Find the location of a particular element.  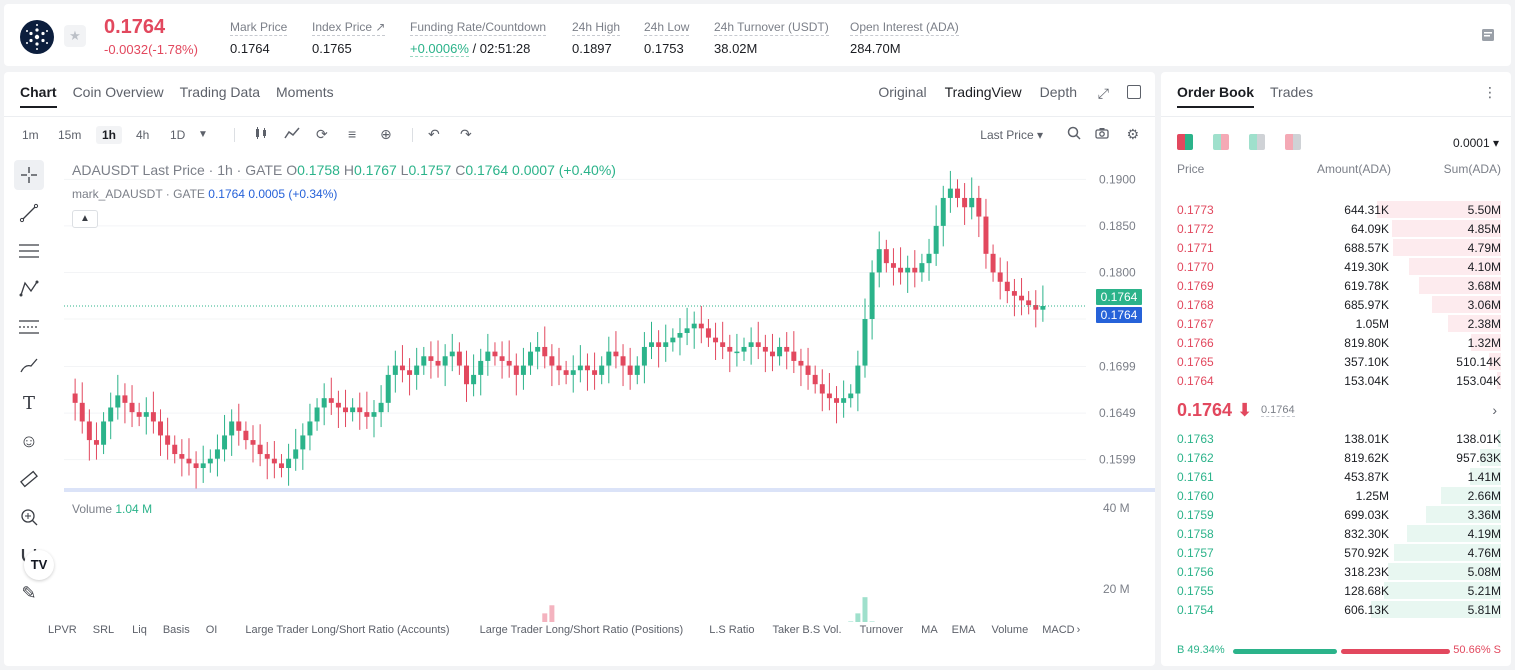

view-both-icon is located at coordinates (1185, 142).